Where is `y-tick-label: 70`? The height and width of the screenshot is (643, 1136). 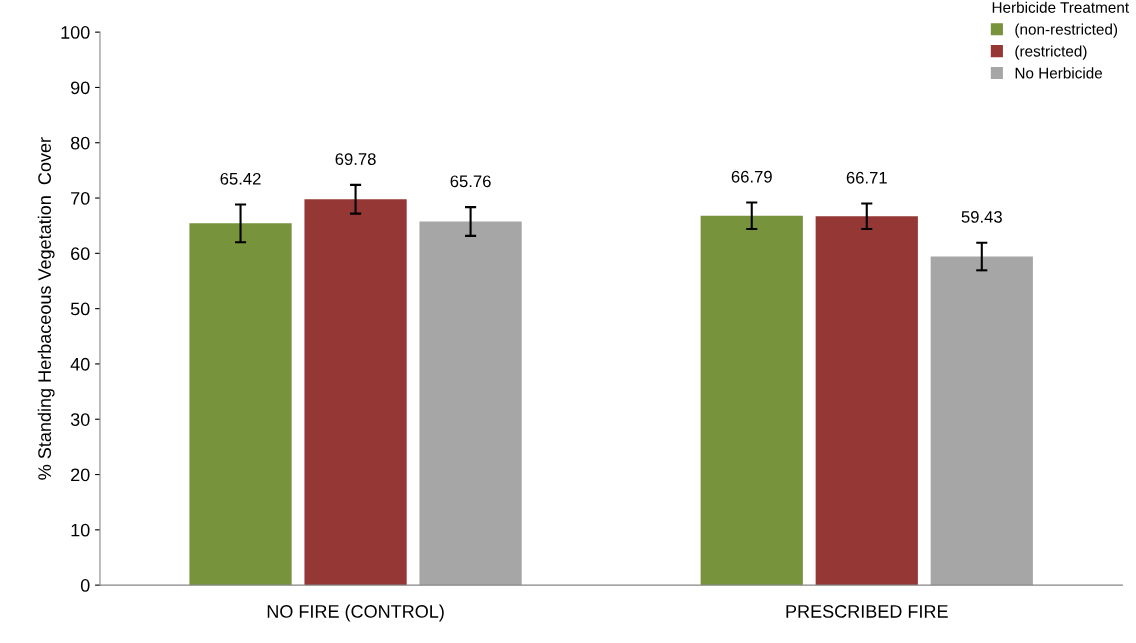
y-tick-label: 70 is located at coordinates (80, 198).